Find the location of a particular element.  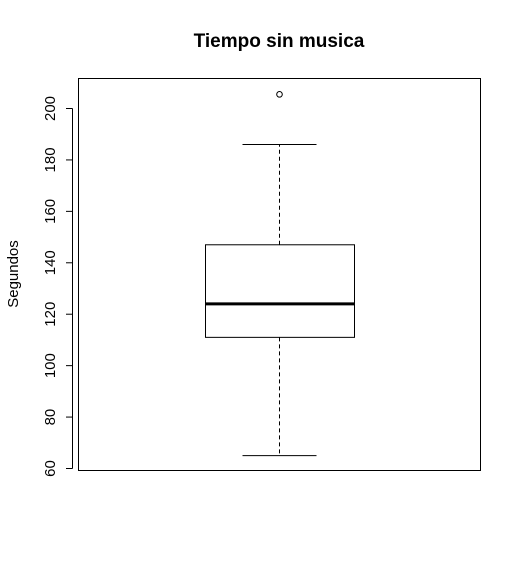

chart-title: Tiempo sin musica is located at coordinates (279, 41).